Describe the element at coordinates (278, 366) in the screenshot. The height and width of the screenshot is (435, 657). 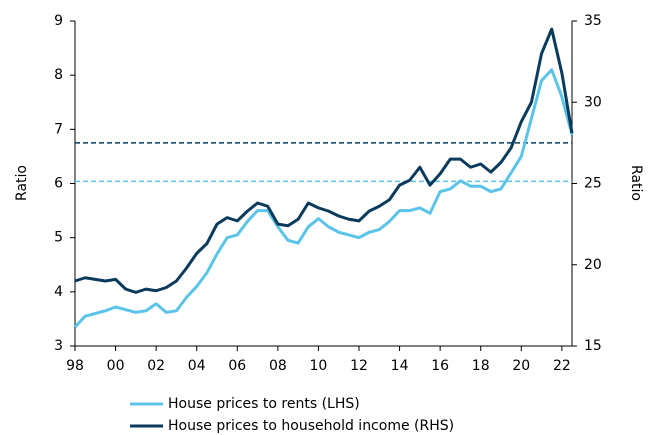
I see `x-tick-label: 08` at that location.